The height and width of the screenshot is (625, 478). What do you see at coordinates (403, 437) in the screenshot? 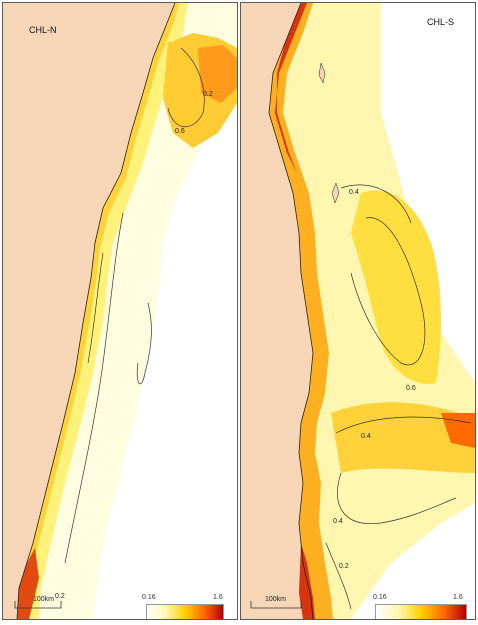
I see `eastern-extension` at bounding box center [403, 437].